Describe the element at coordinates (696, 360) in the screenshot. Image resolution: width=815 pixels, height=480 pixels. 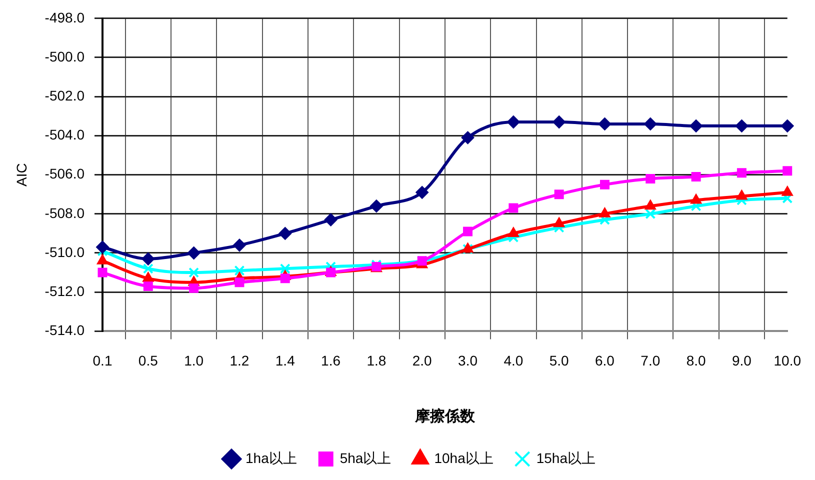
I see `x-tick-label: 8.0` at that location.